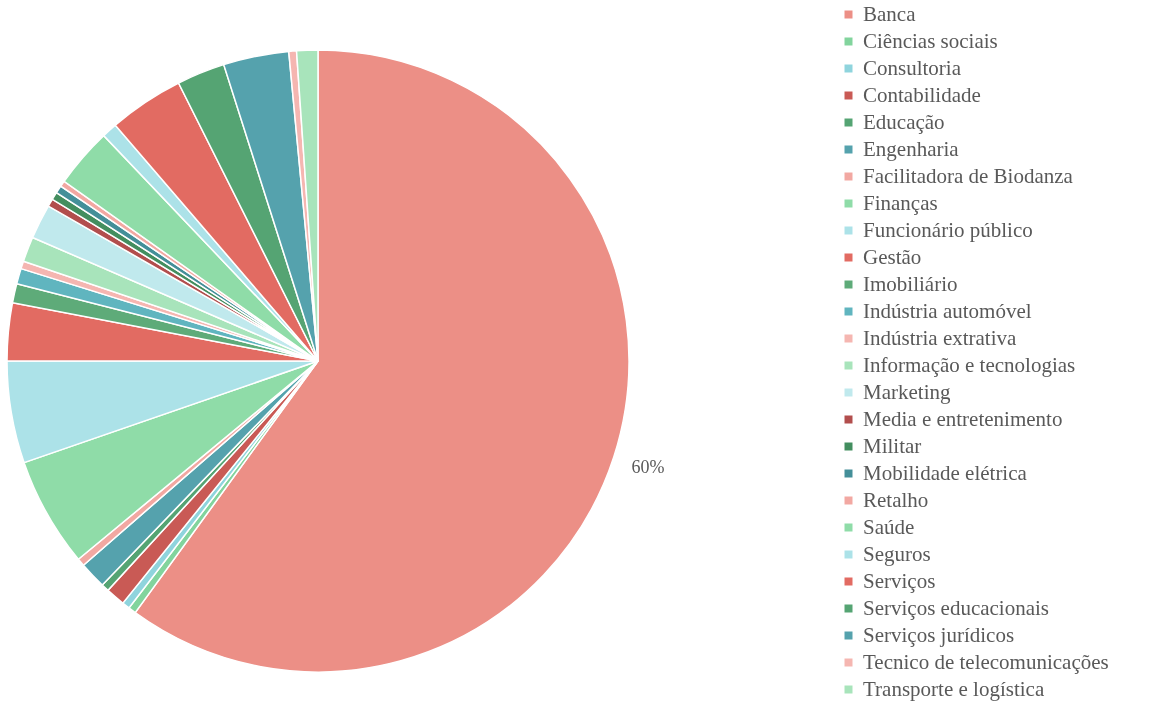 Image resolution: width=1151 pixels, height=705 pixels. What do you see at coordinates (922, 94) in the screenshot?
I see `legend-label: Contabilidade` at bounding box center [922, 94].